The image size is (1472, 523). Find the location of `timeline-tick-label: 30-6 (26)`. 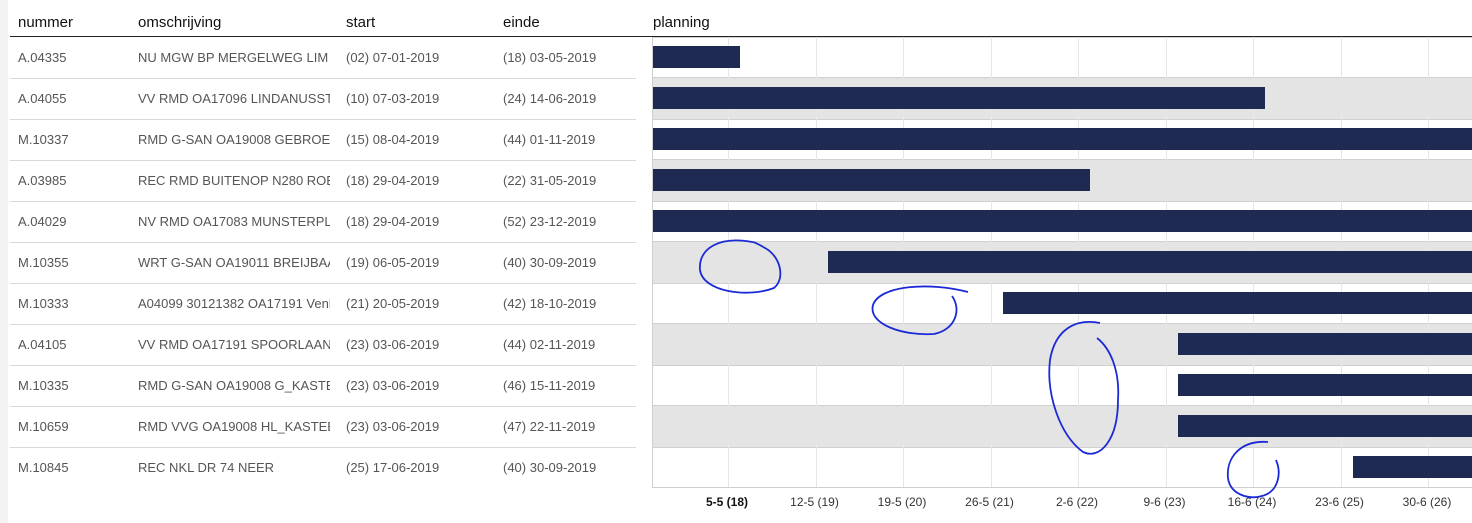

timeline-tick-label: 30-6 (26) is located at coordinates (1427, 502).